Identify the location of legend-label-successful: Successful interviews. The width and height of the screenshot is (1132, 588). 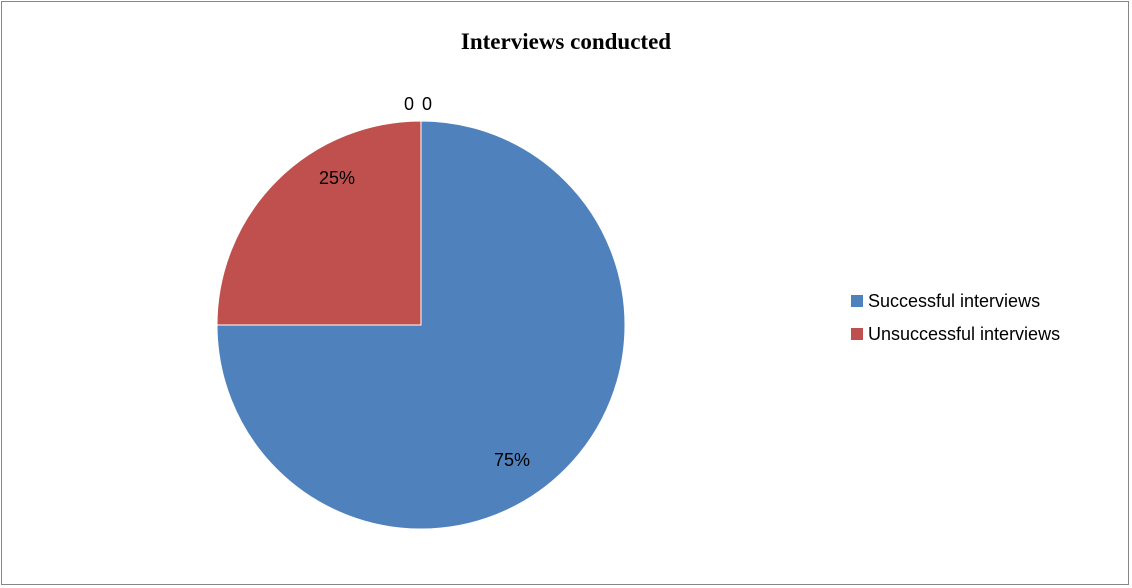
(954, 300).